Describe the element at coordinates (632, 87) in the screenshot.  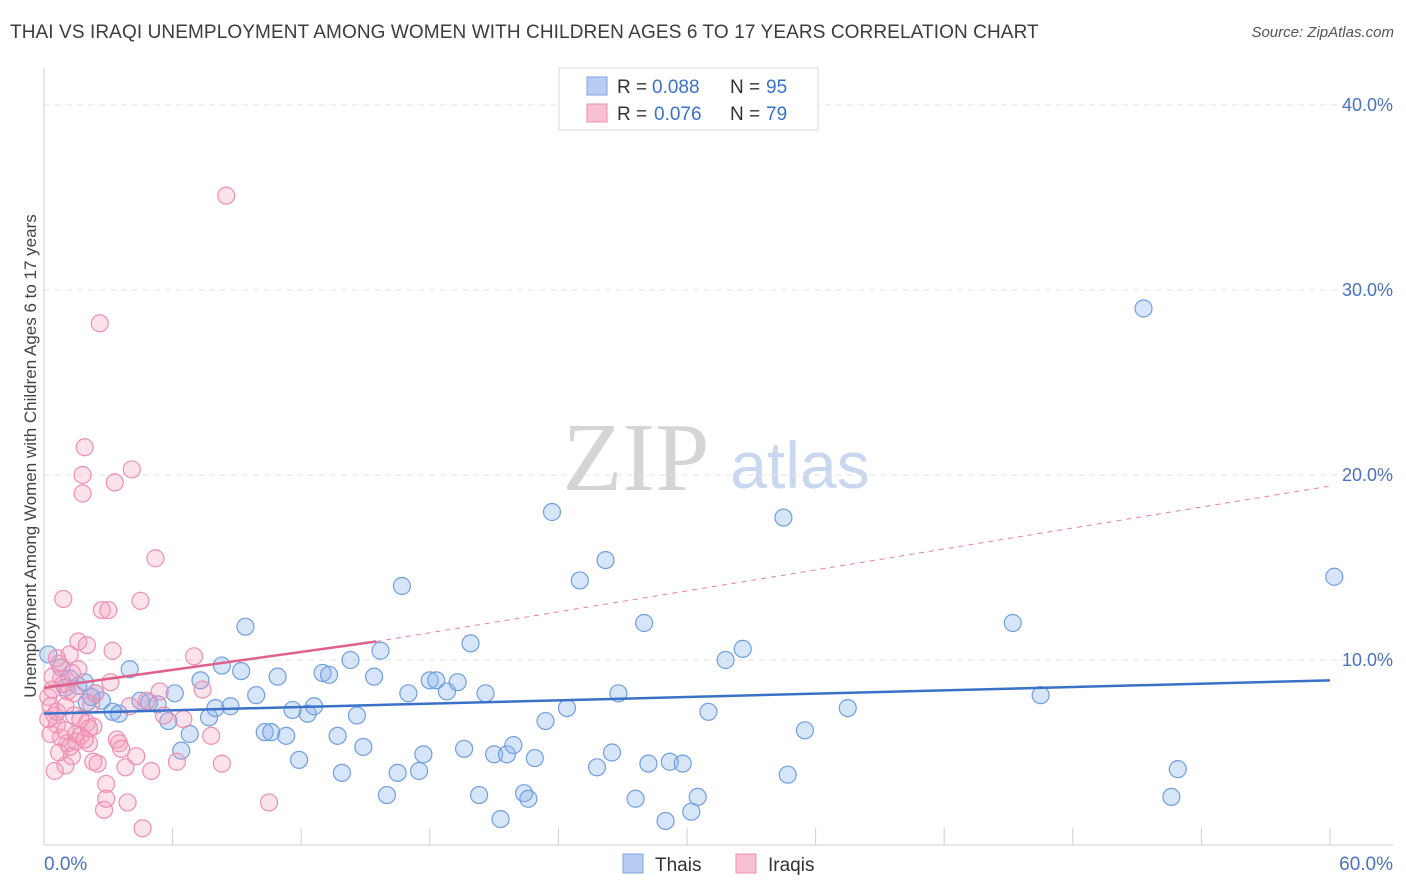
I see `legend-thais-r-label: R =` at that location.